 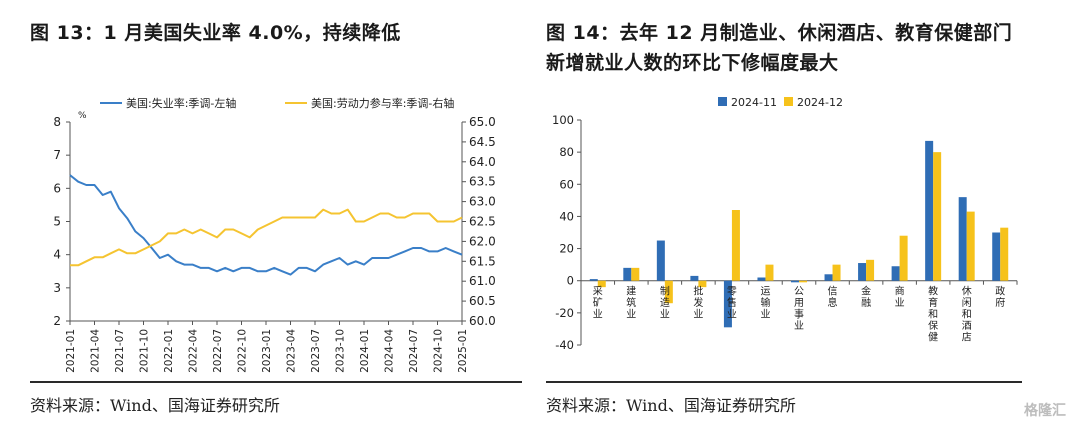 What do you see at coordinates (482, 261) in the screenshot?
I see `y-right-tick-label: 61.5` at bounding box center [482, 261].